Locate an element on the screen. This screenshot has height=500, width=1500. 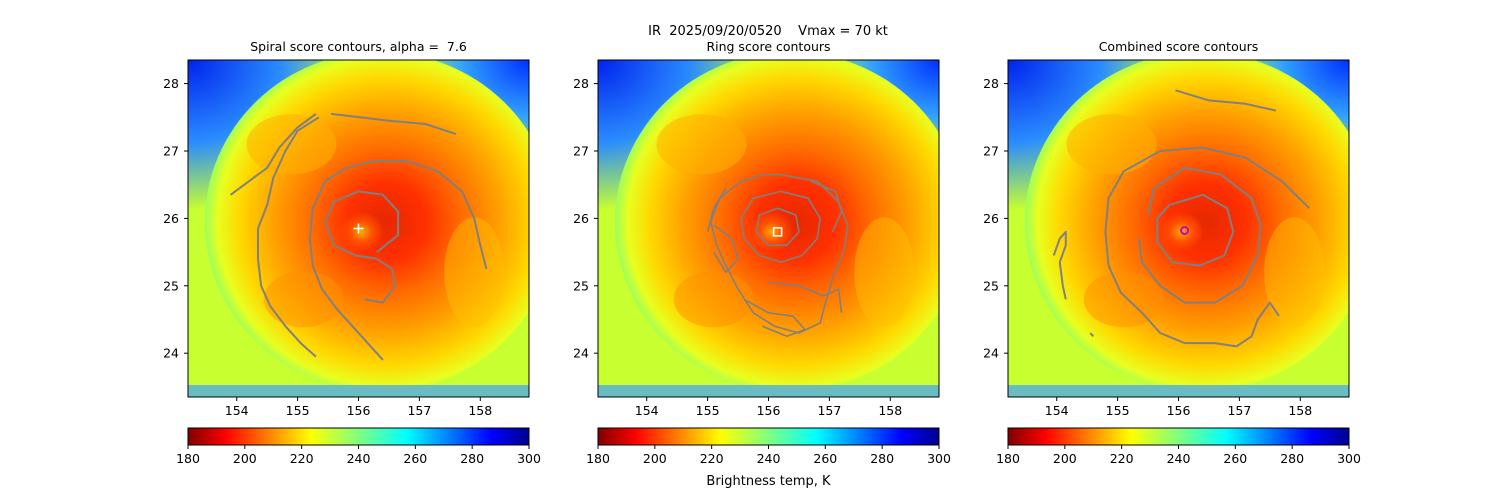
colorbar-tick-label: 180 is located at coordinates (188, 458).